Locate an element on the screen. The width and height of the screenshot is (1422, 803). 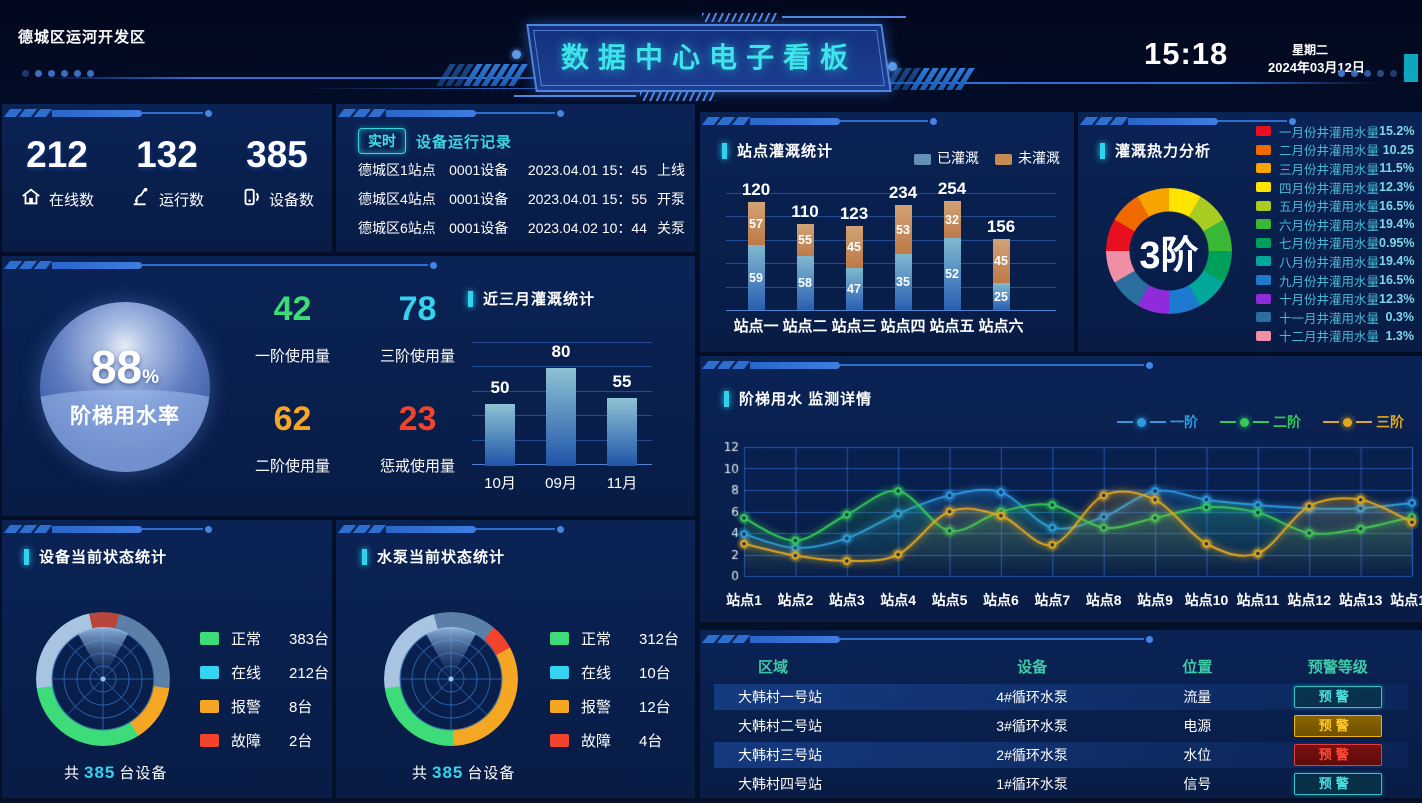
legend-value: 312台 is located at coordinates (659, 639).